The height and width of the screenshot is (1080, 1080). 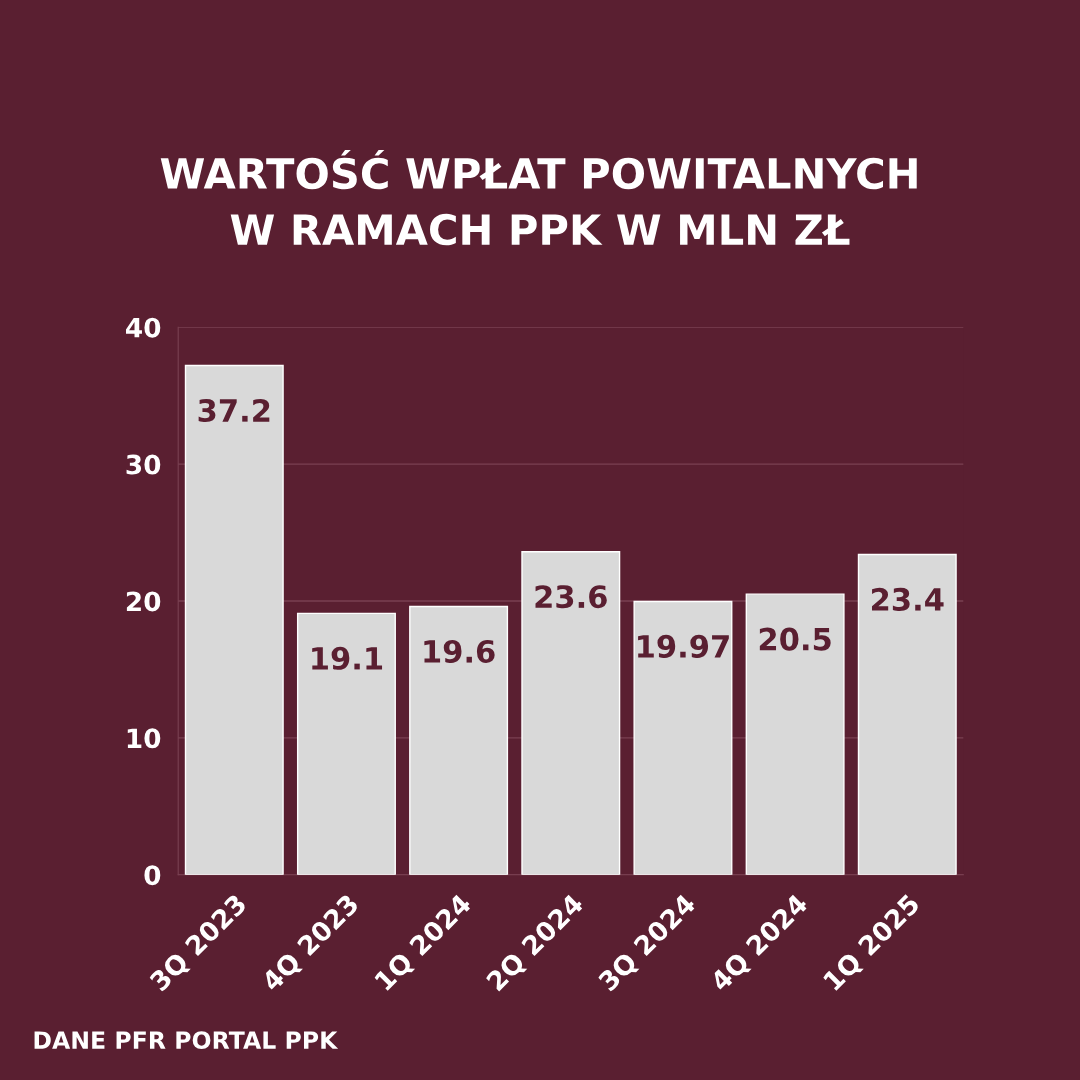 What do you see at coordinates (186, 1040) in the screenshot?
I see `text: DANE PFR PORTAL PPK` at bounding box center [186, 1040].